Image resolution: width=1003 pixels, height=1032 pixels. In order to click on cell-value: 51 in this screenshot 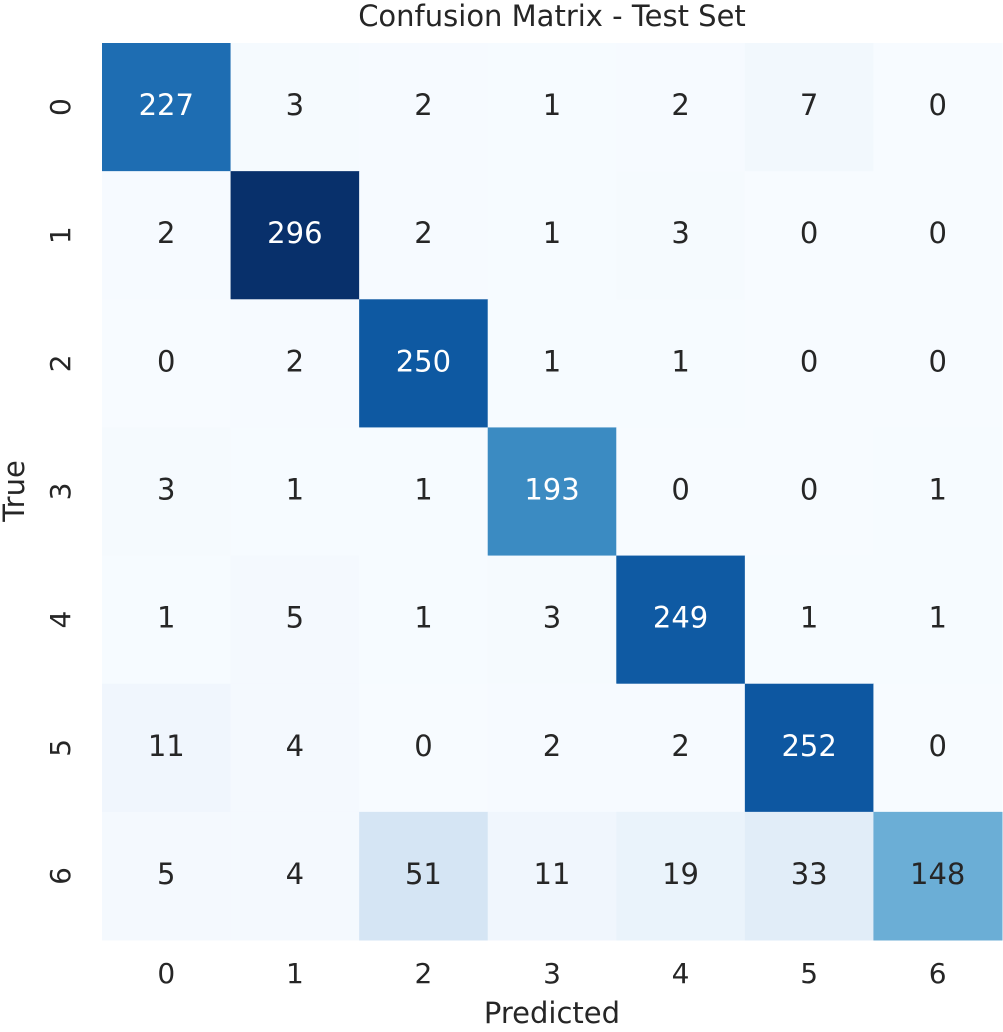, I will do `click(423, 874)`.